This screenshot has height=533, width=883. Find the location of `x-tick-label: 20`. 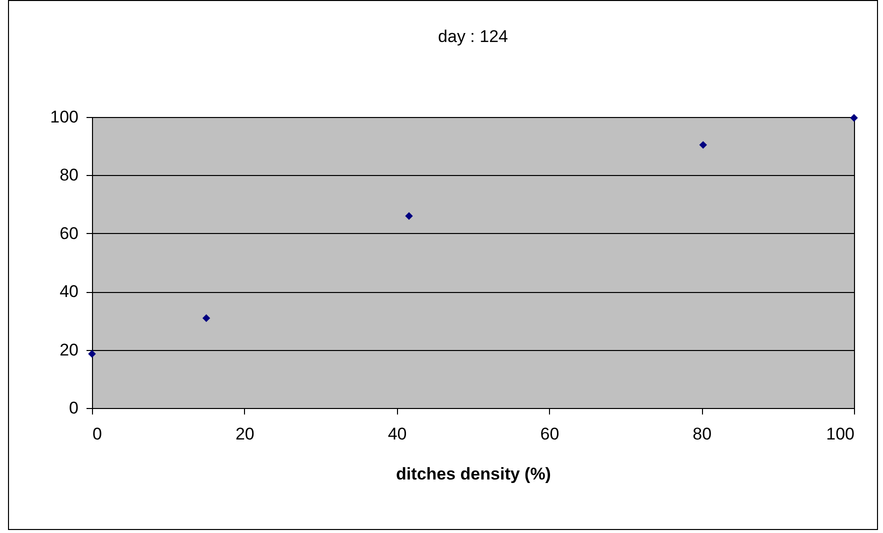

x-tick-label: 20 is located at coordinates (244, 434).